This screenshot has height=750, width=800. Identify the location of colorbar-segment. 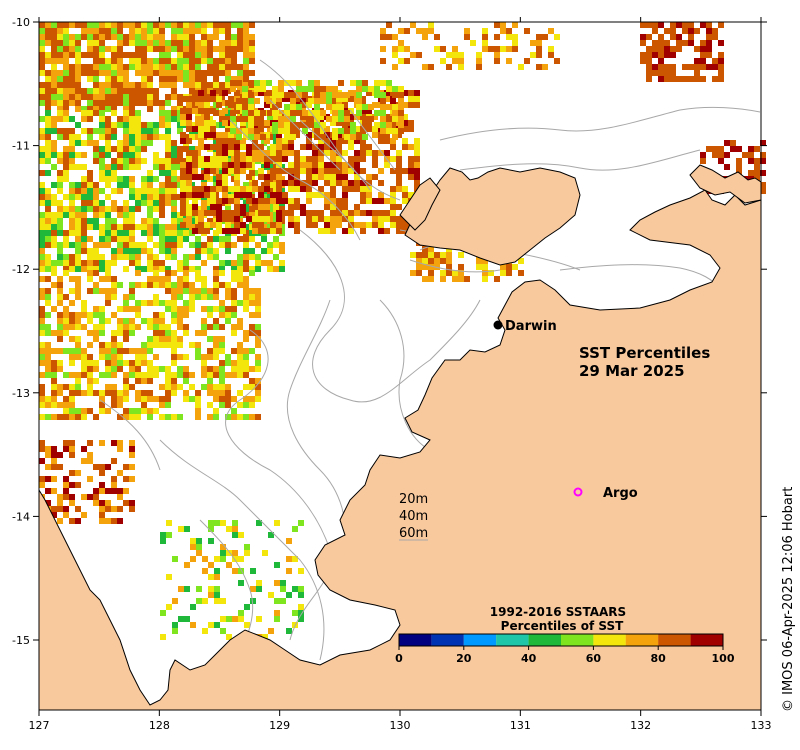
(415, 640).